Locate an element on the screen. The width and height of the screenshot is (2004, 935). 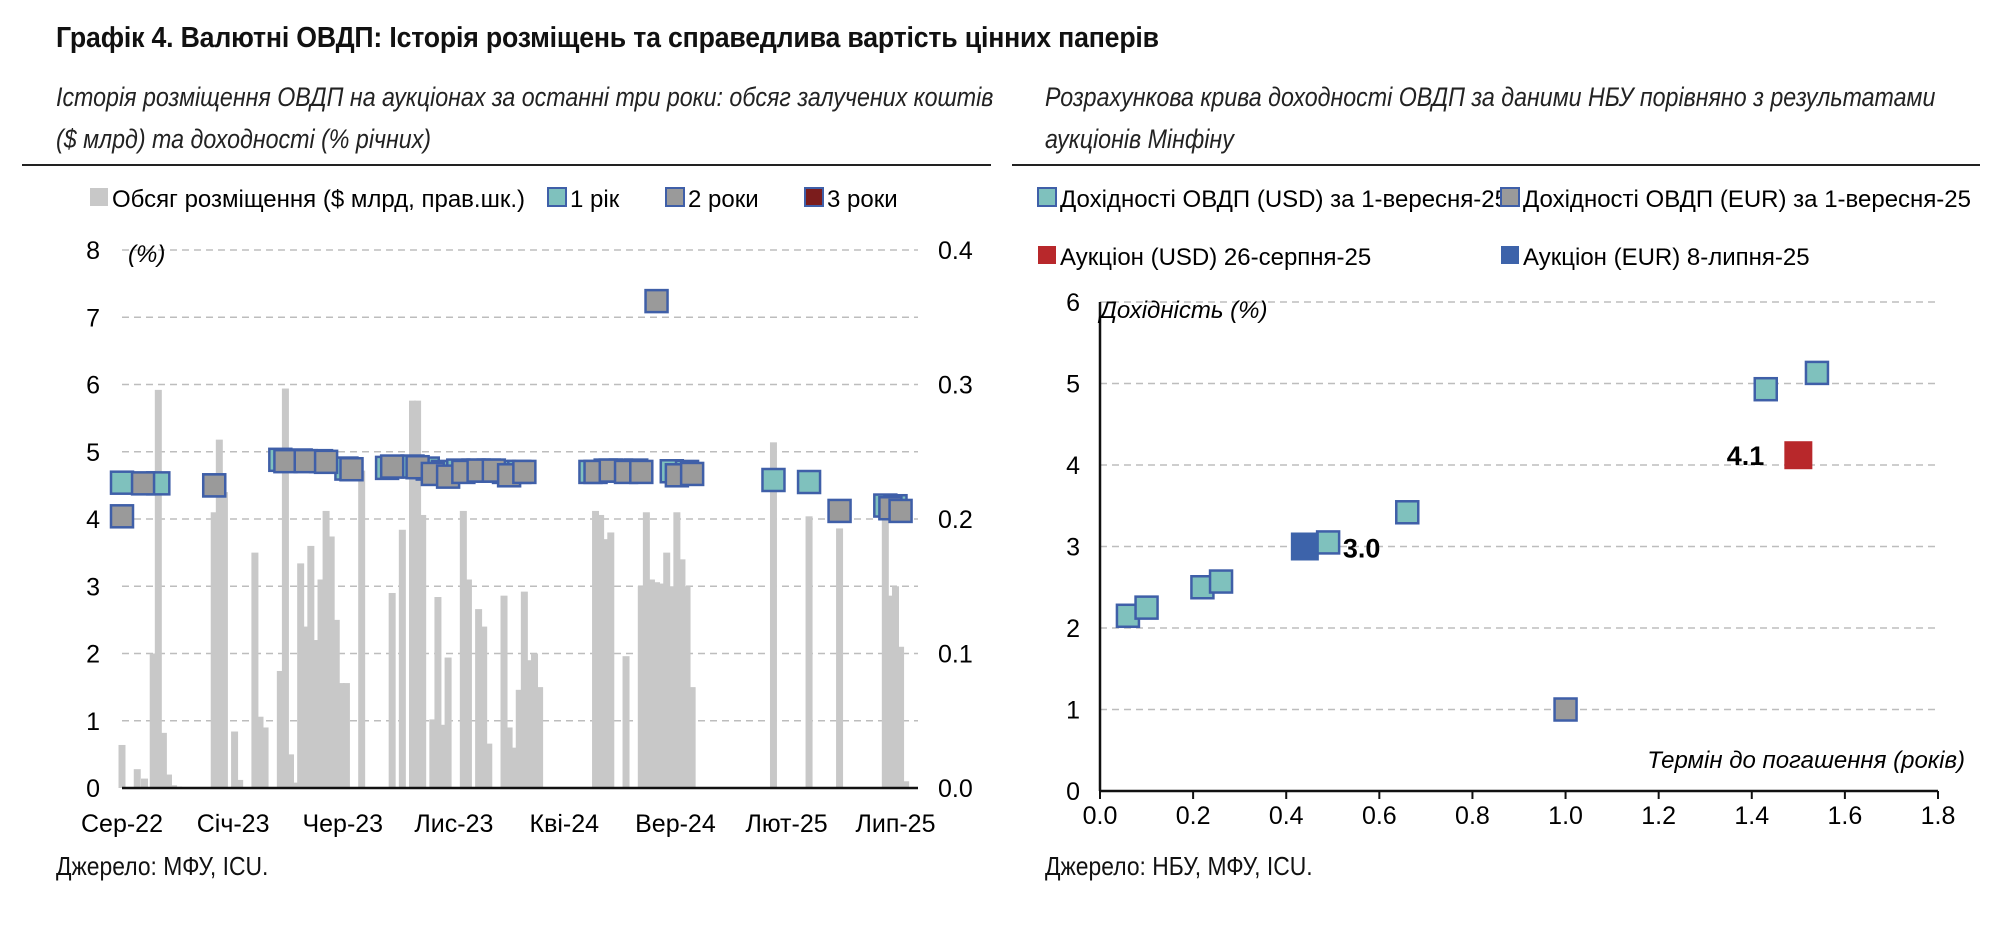
left-header-rule is located at coordinates (506, 165).